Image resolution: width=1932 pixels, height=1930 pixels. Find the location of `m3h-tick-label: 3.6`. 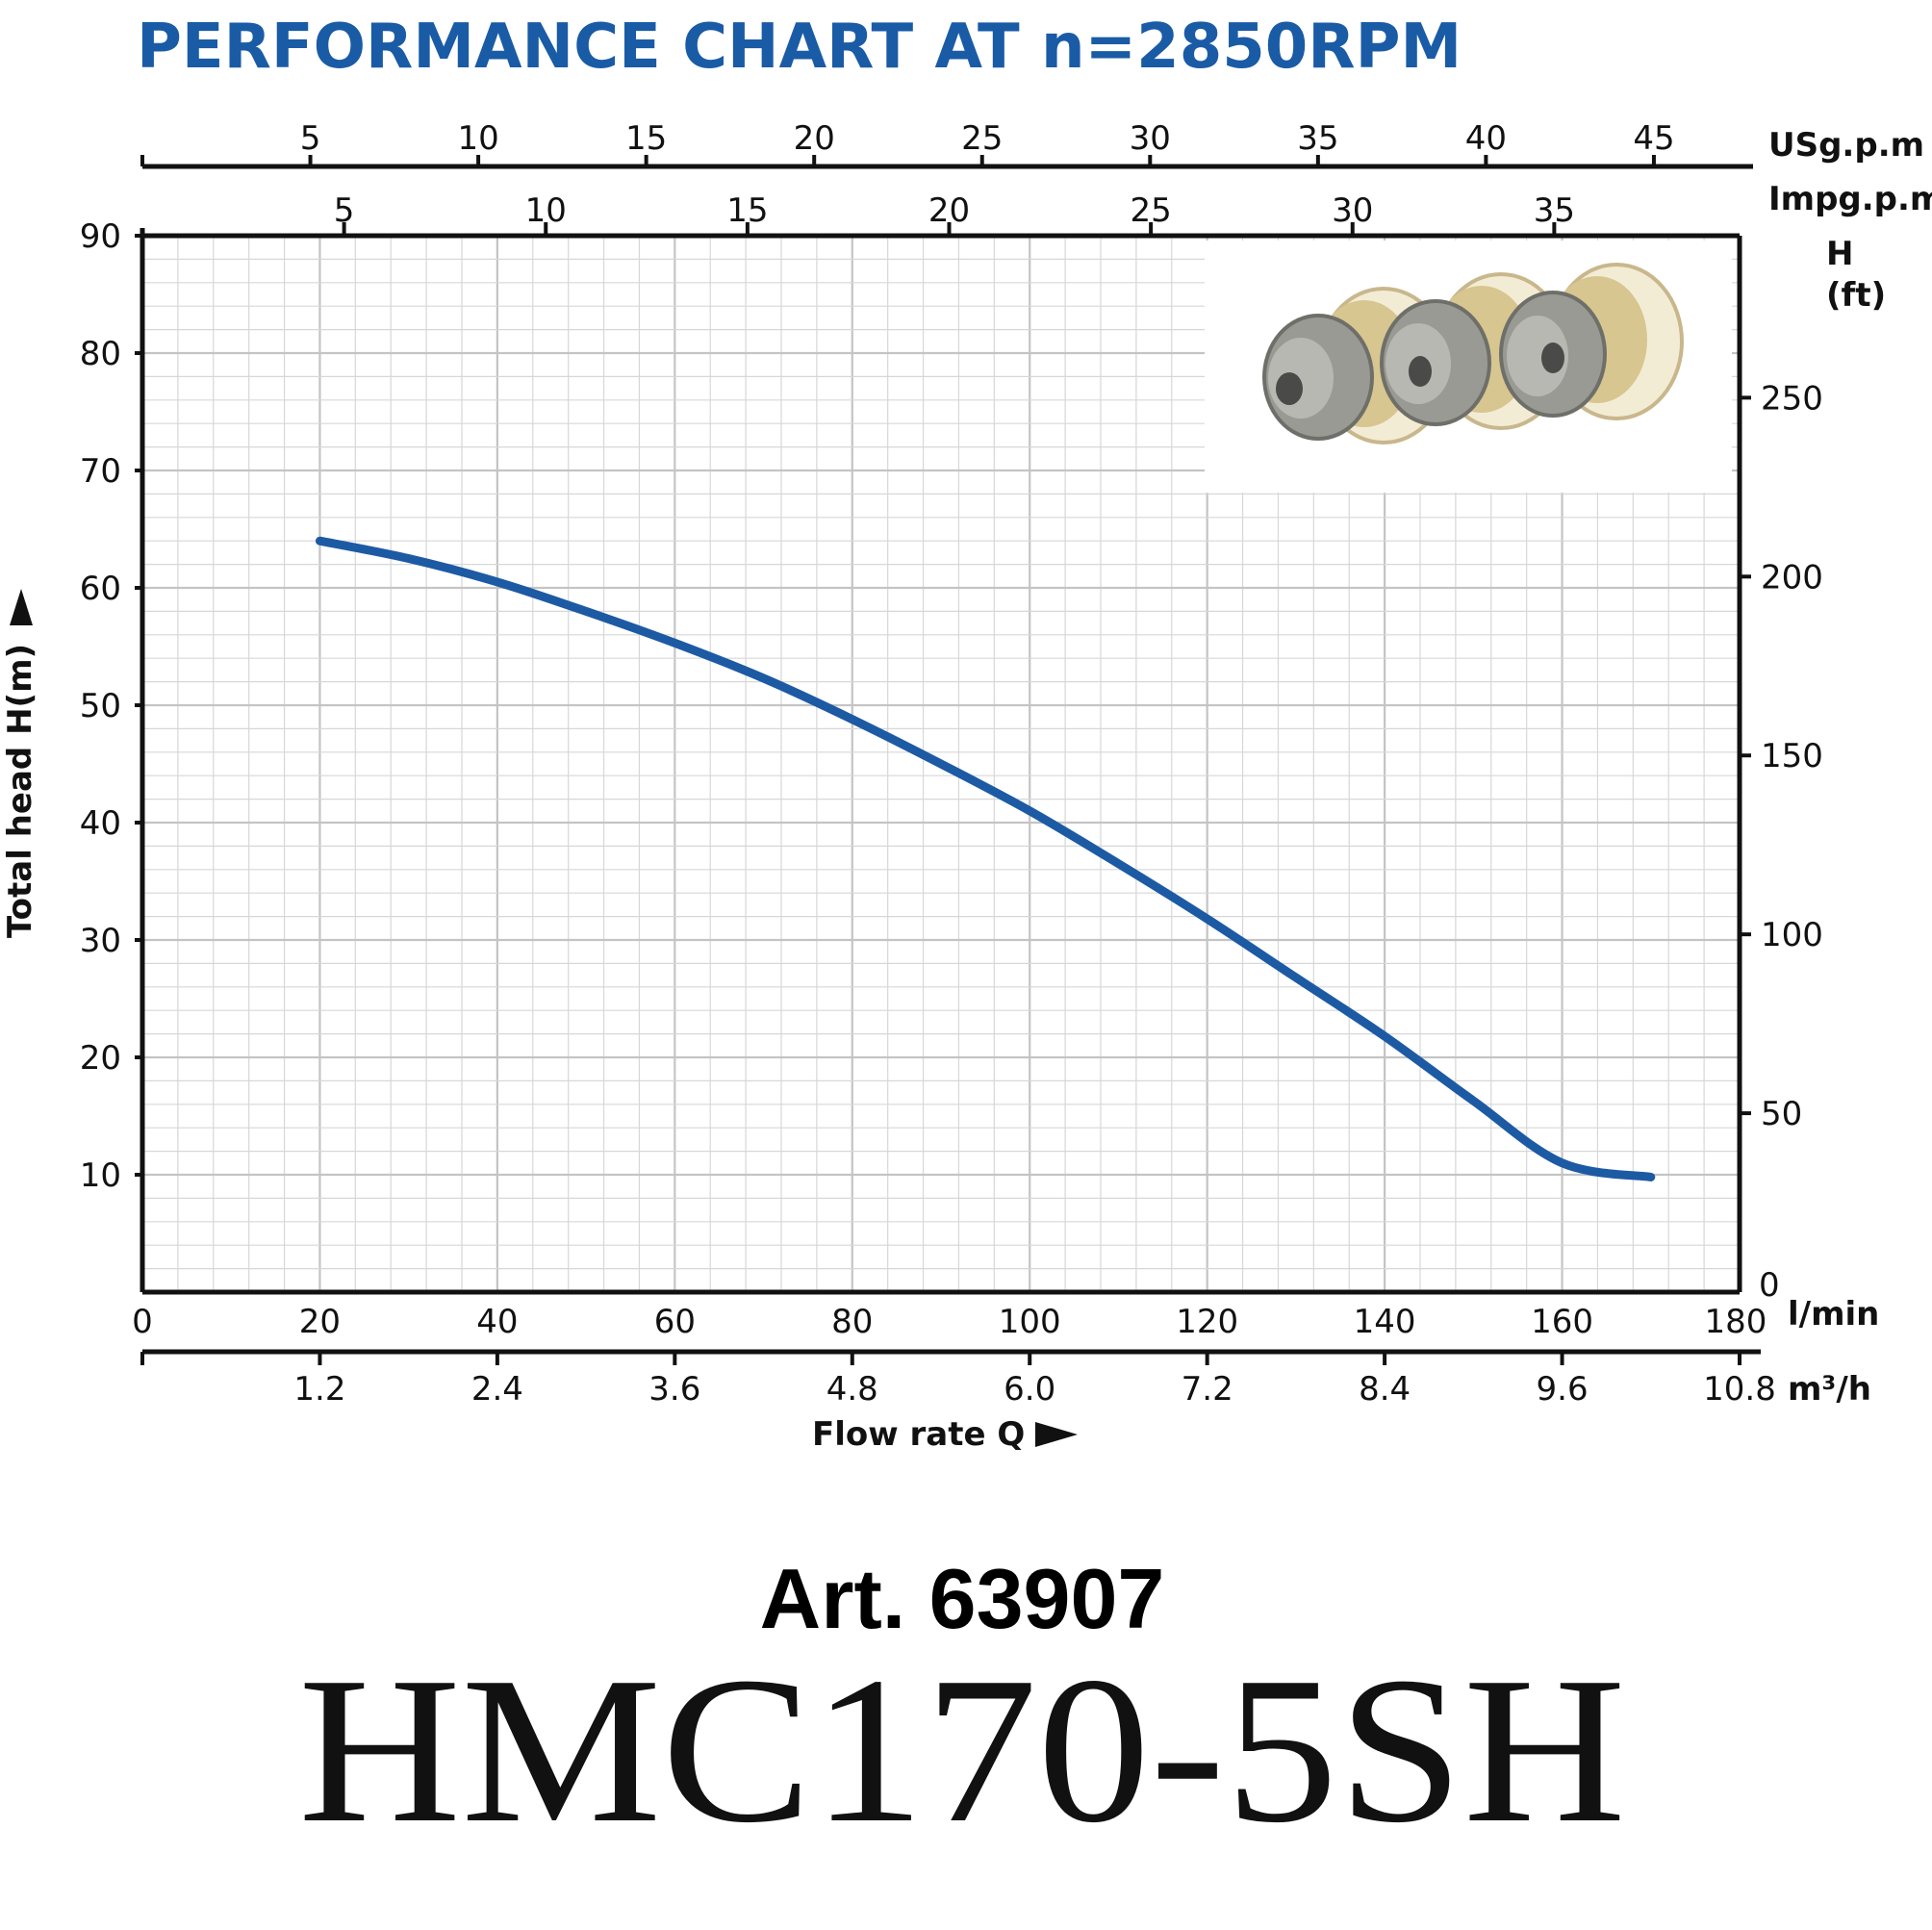

m3h-tick-label: 3.6 is located at coordinates (674, 1390).